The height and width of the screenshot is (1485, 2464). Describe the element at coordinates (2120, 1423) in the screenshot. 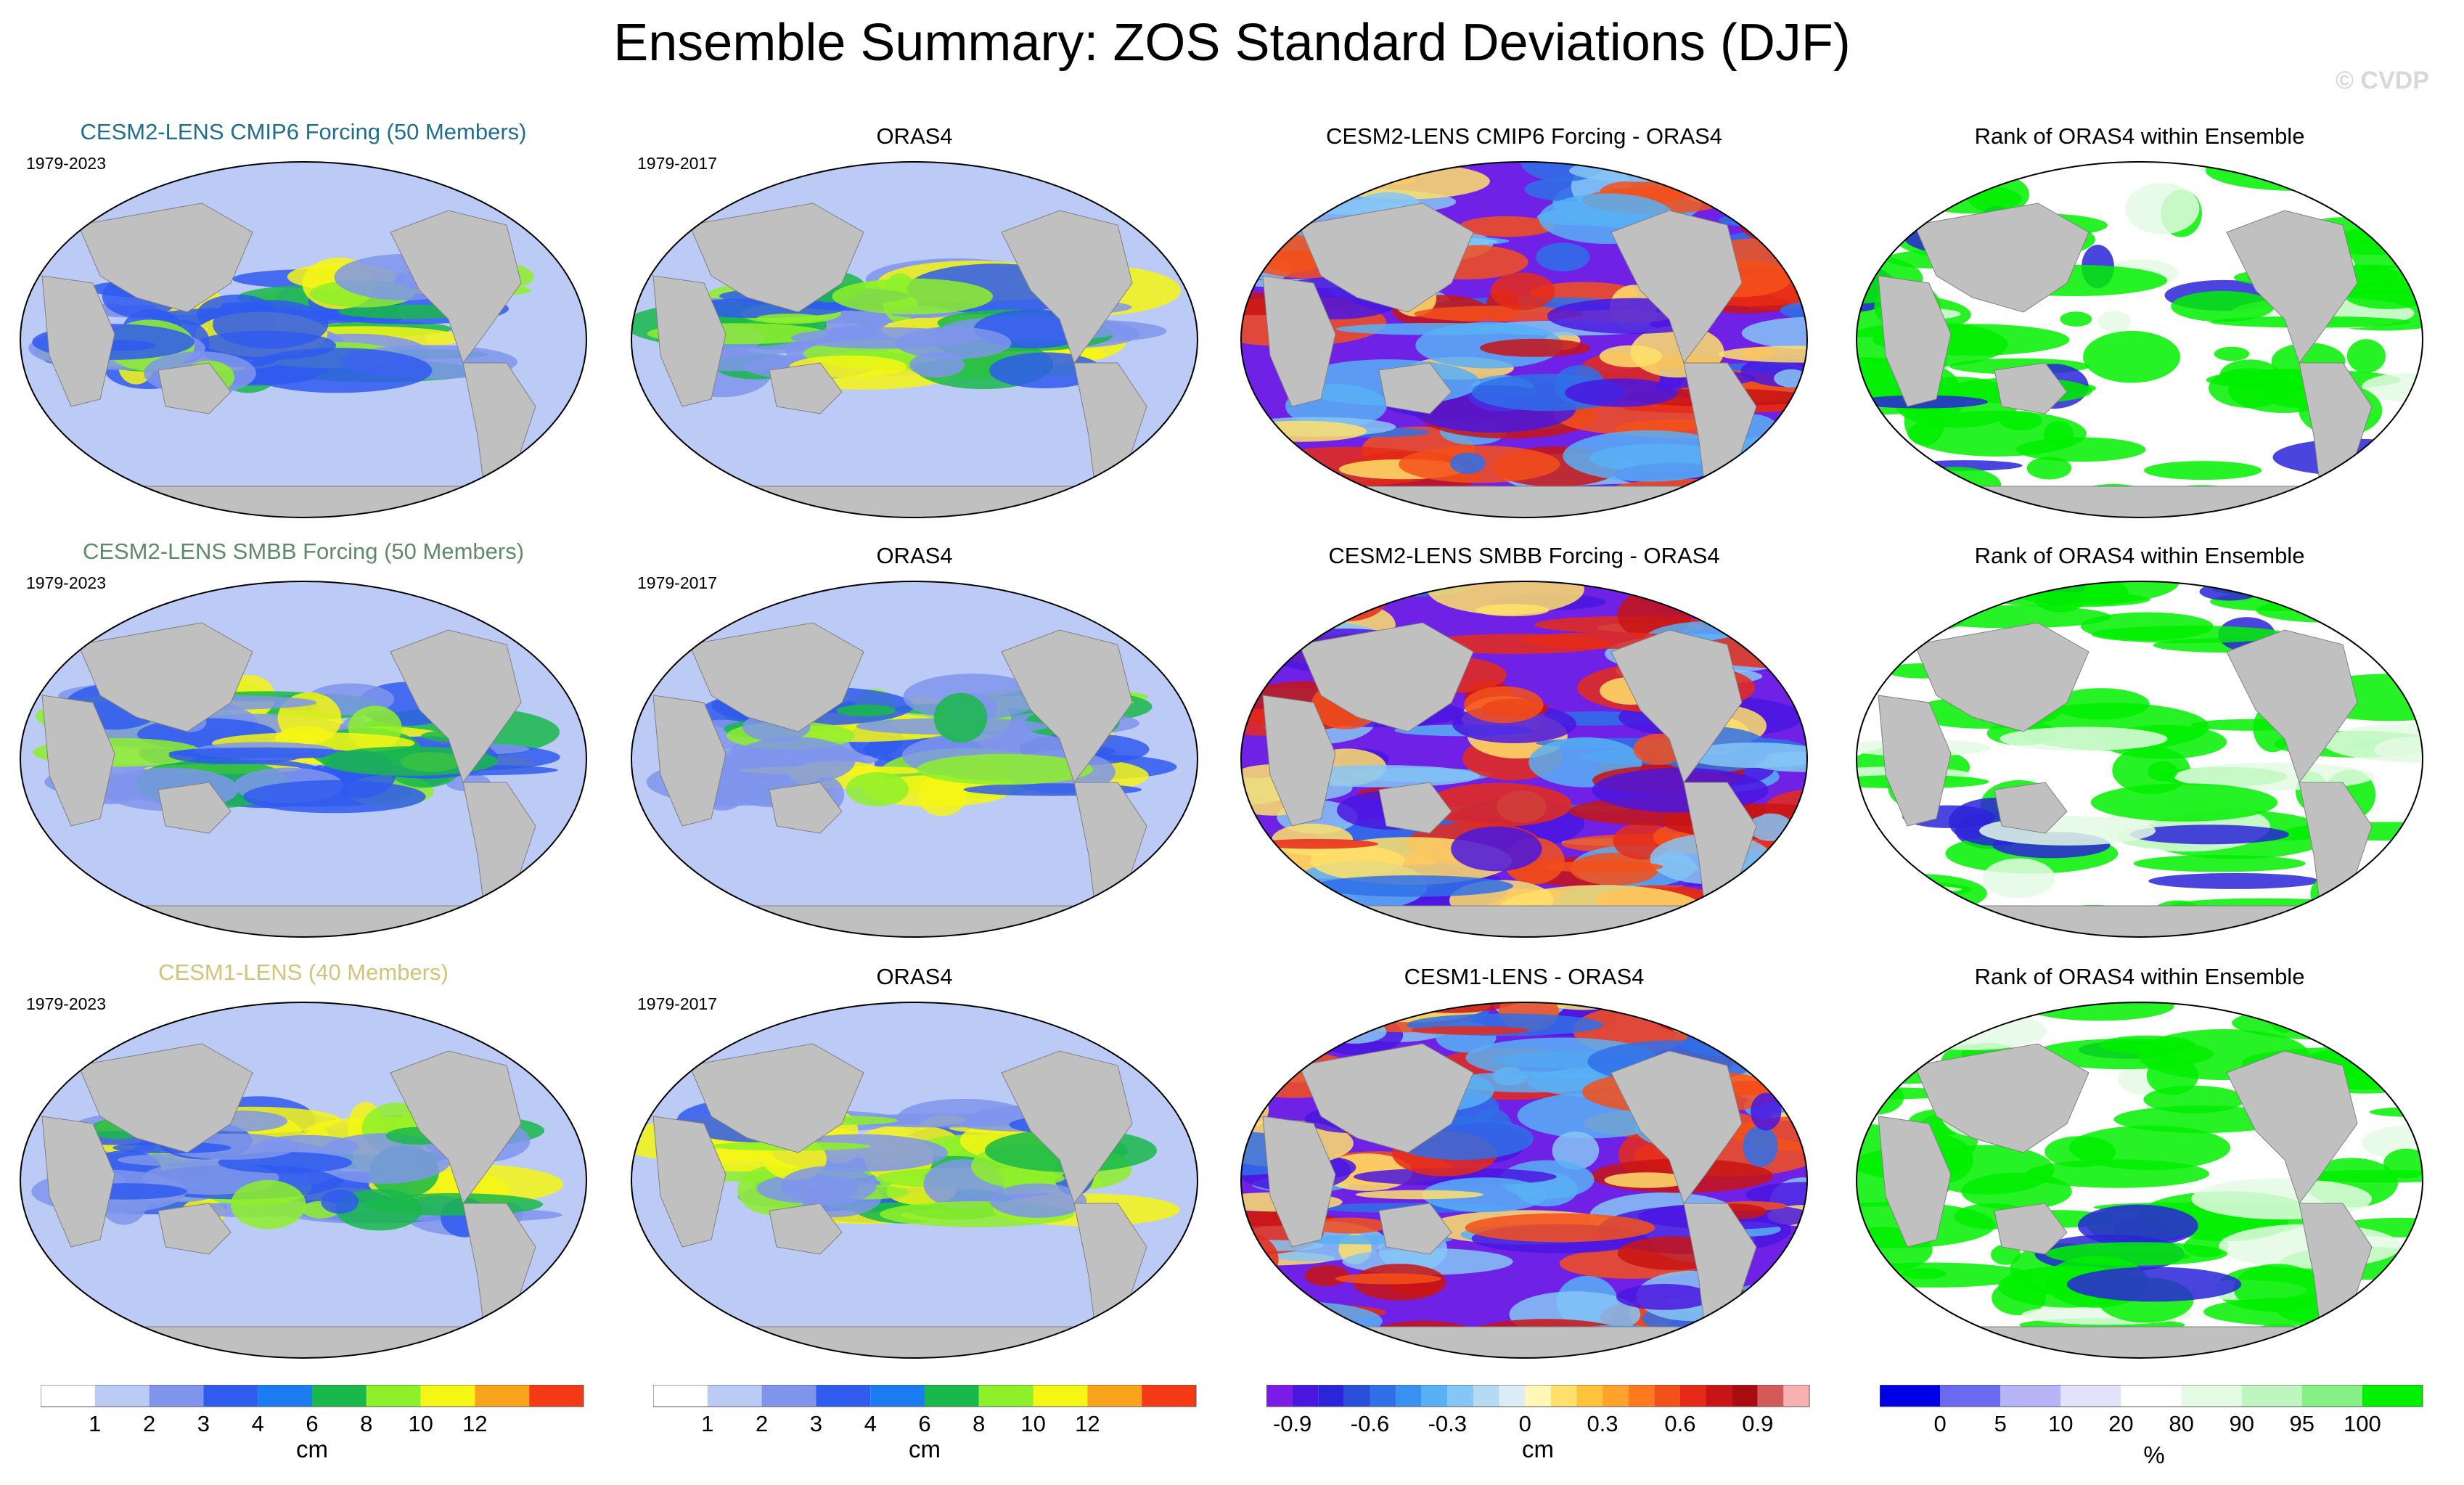

I see `colorbar-tick-label: 20` at that location.